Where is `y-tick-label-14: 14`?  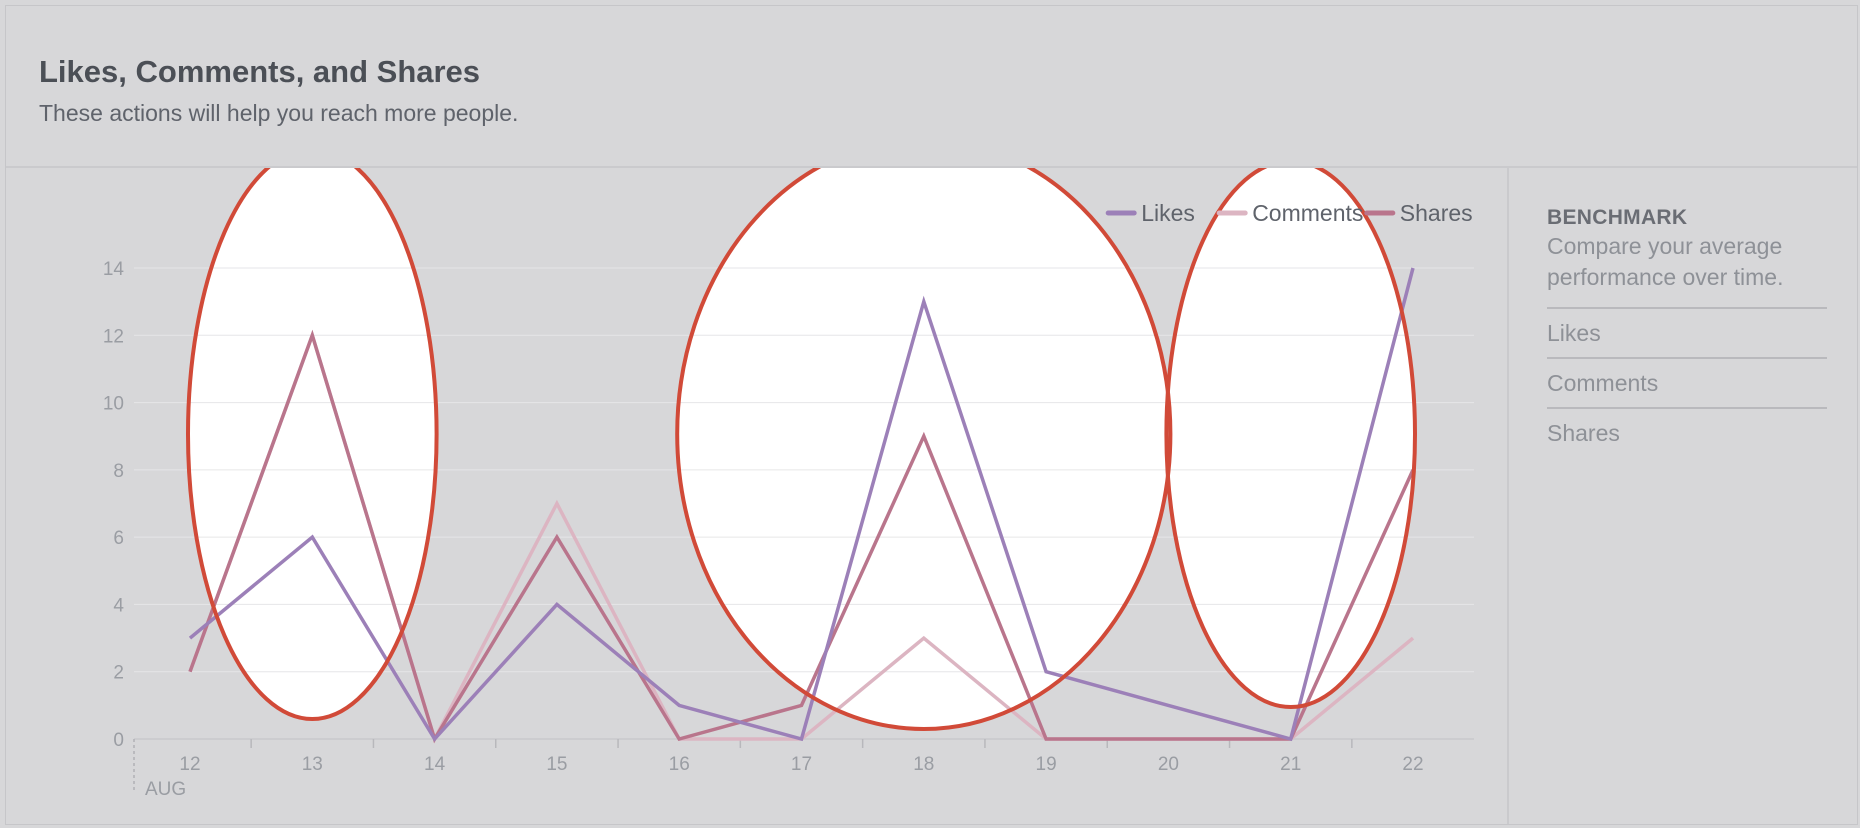 y-tick-label-14: 14 is located at coordinates (114, 269).